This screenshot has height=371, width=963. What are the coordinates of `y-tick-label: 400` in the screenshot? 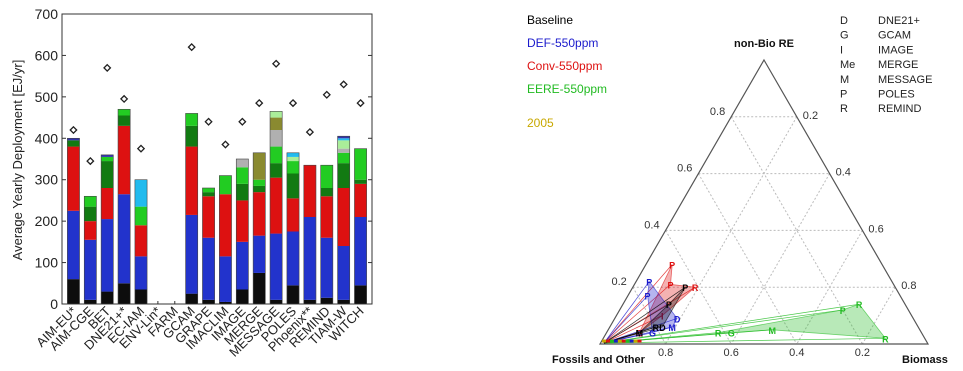 It's located at (47, 138).